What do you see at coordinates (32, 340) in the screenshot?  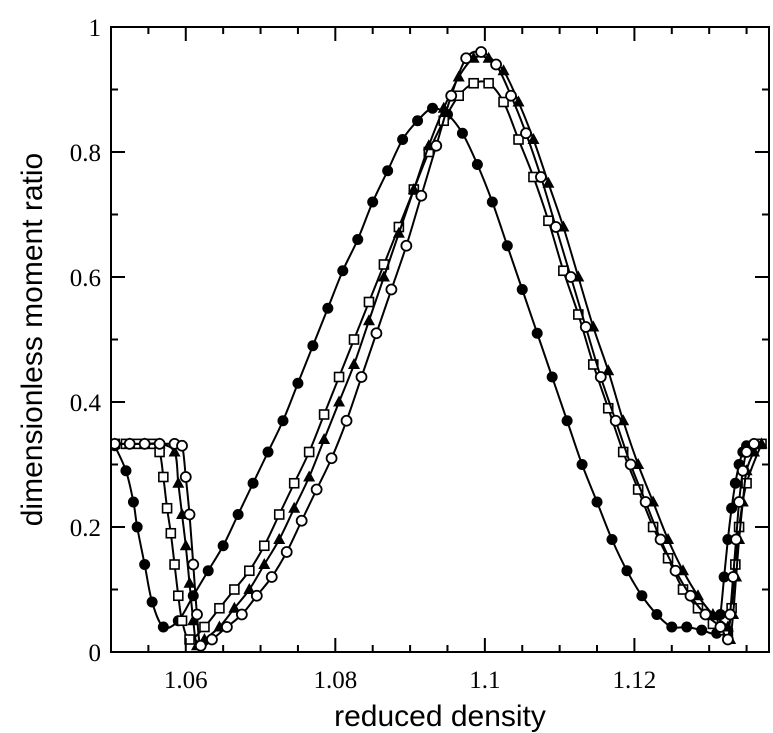 I see `y-axis-title: dimensionless moment ratio` at bounding box center [32, 340].